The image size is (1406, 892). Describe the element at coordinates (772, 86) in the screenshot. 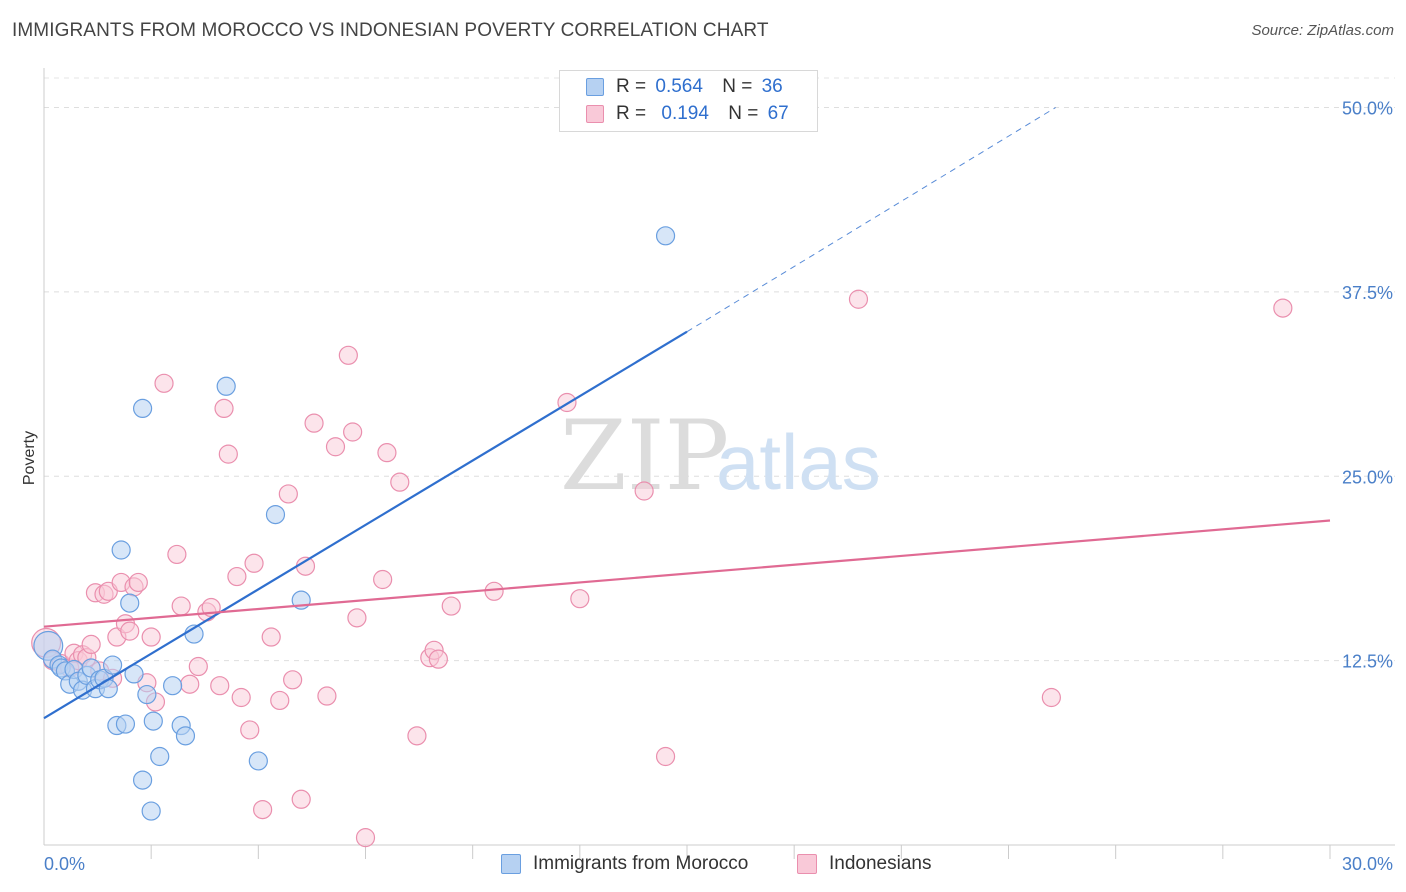

I see `legend-n-value: 36` at that location.